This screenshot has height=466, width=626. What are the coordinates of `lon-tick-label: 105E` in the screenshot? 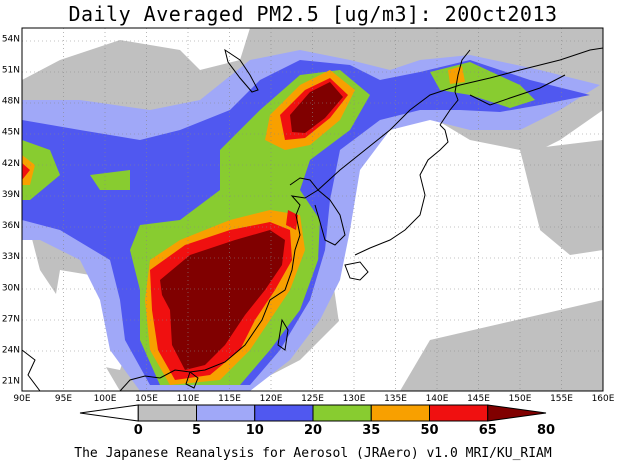 It's located at (146, 399).